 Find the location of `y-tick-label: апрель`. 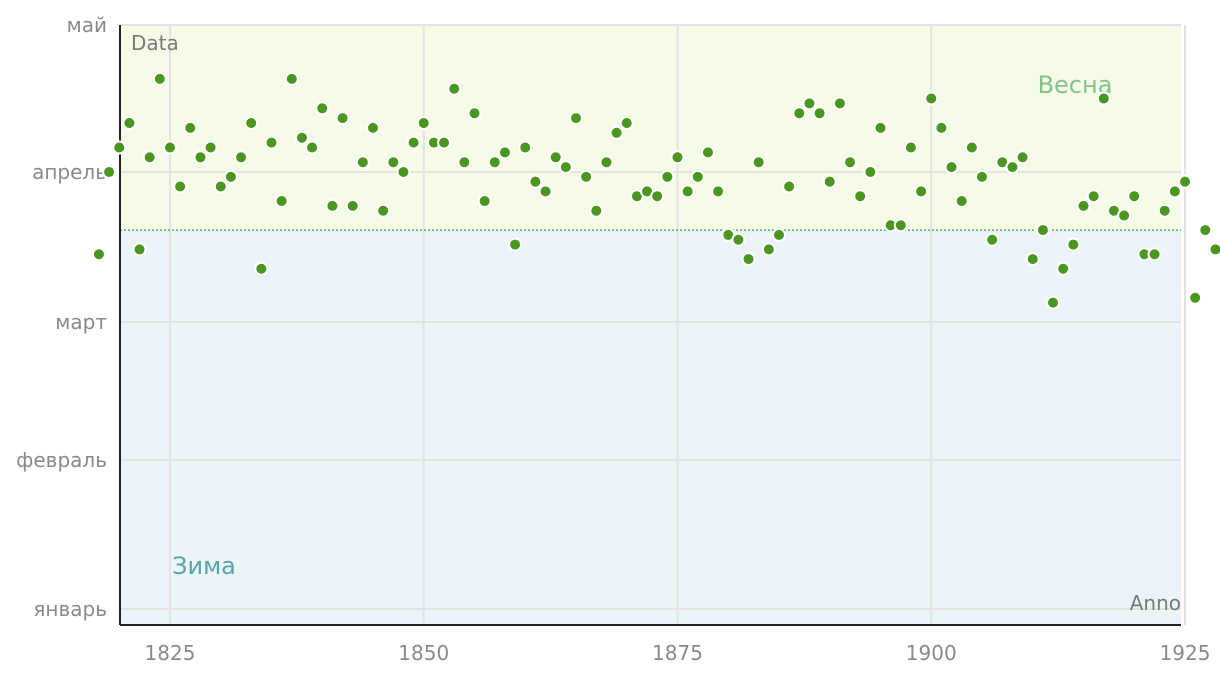

y-tick-label: апрель is located at coordinates (69, 172).